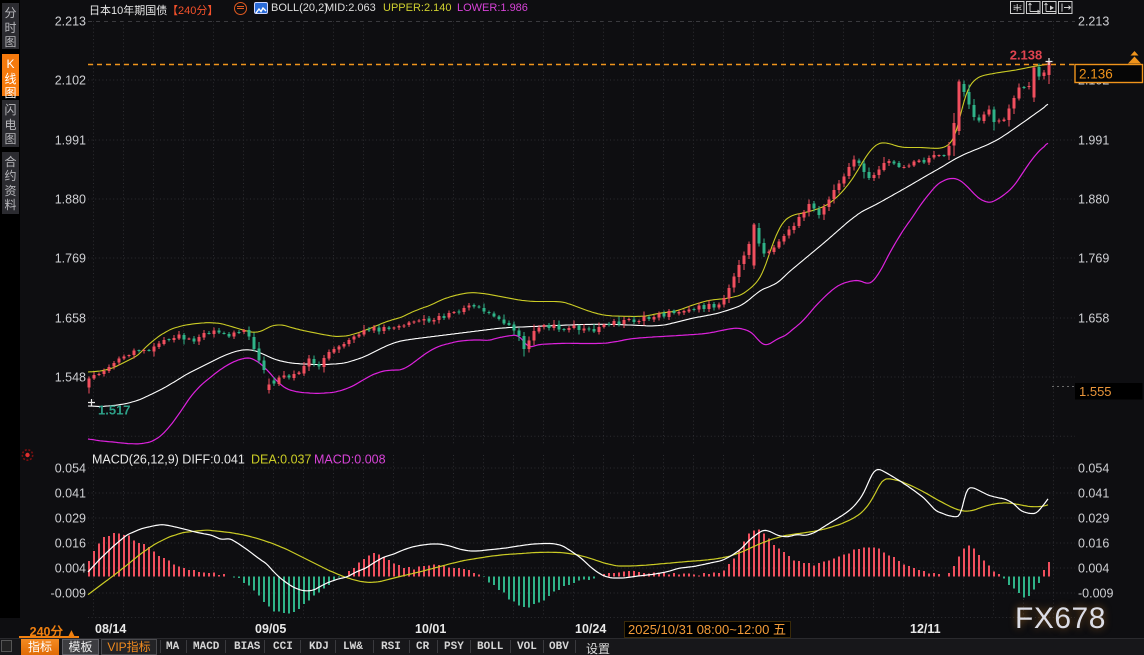  Describe the element at coordinates (1095, 391) in the screenshot. I see `svg-text: 1.555` at that location.